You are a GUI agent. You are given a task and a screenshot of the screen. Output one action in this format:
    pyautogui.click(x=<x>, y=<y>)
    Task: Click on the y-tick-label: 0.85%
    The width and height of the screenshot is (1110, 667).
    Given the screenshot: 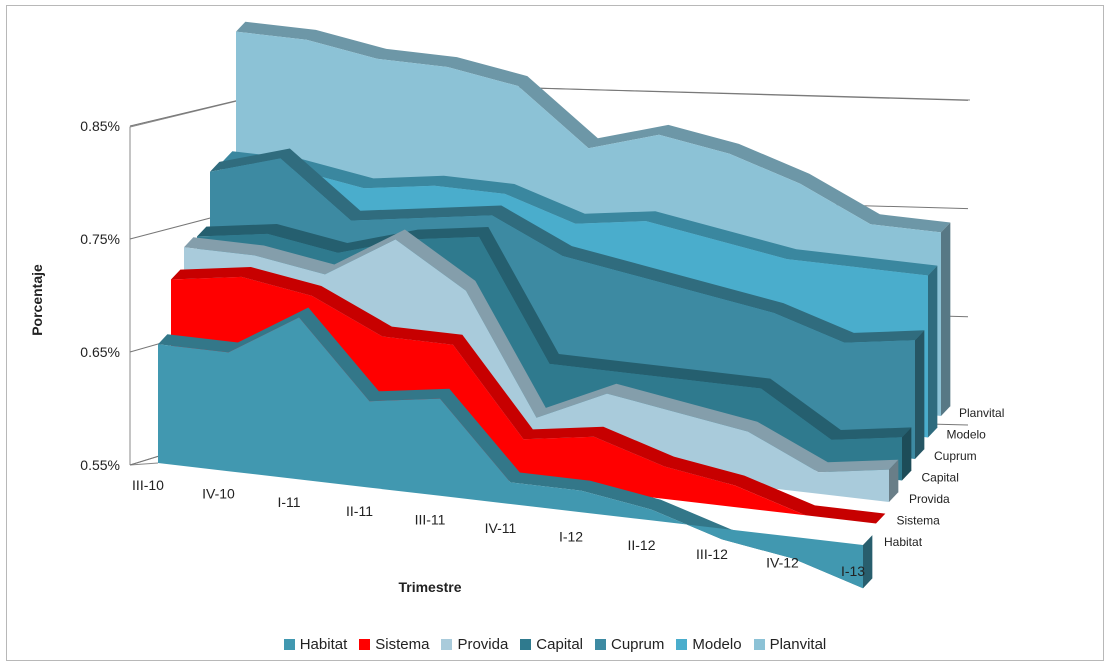 What is the action you would take?
    pyautogui.click(x=100, y=126)
    